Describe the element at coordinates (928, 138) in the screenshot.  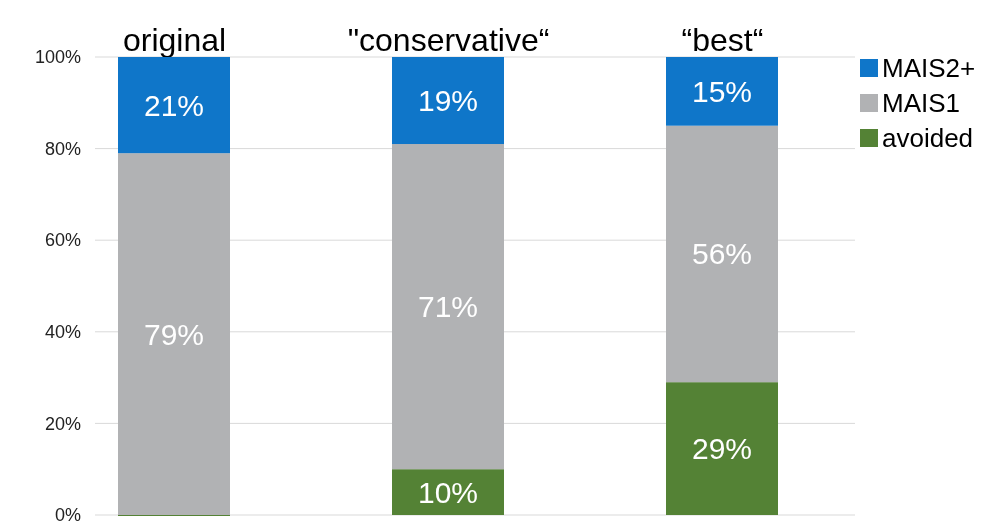
I see `legend-label: avoided` at that location.